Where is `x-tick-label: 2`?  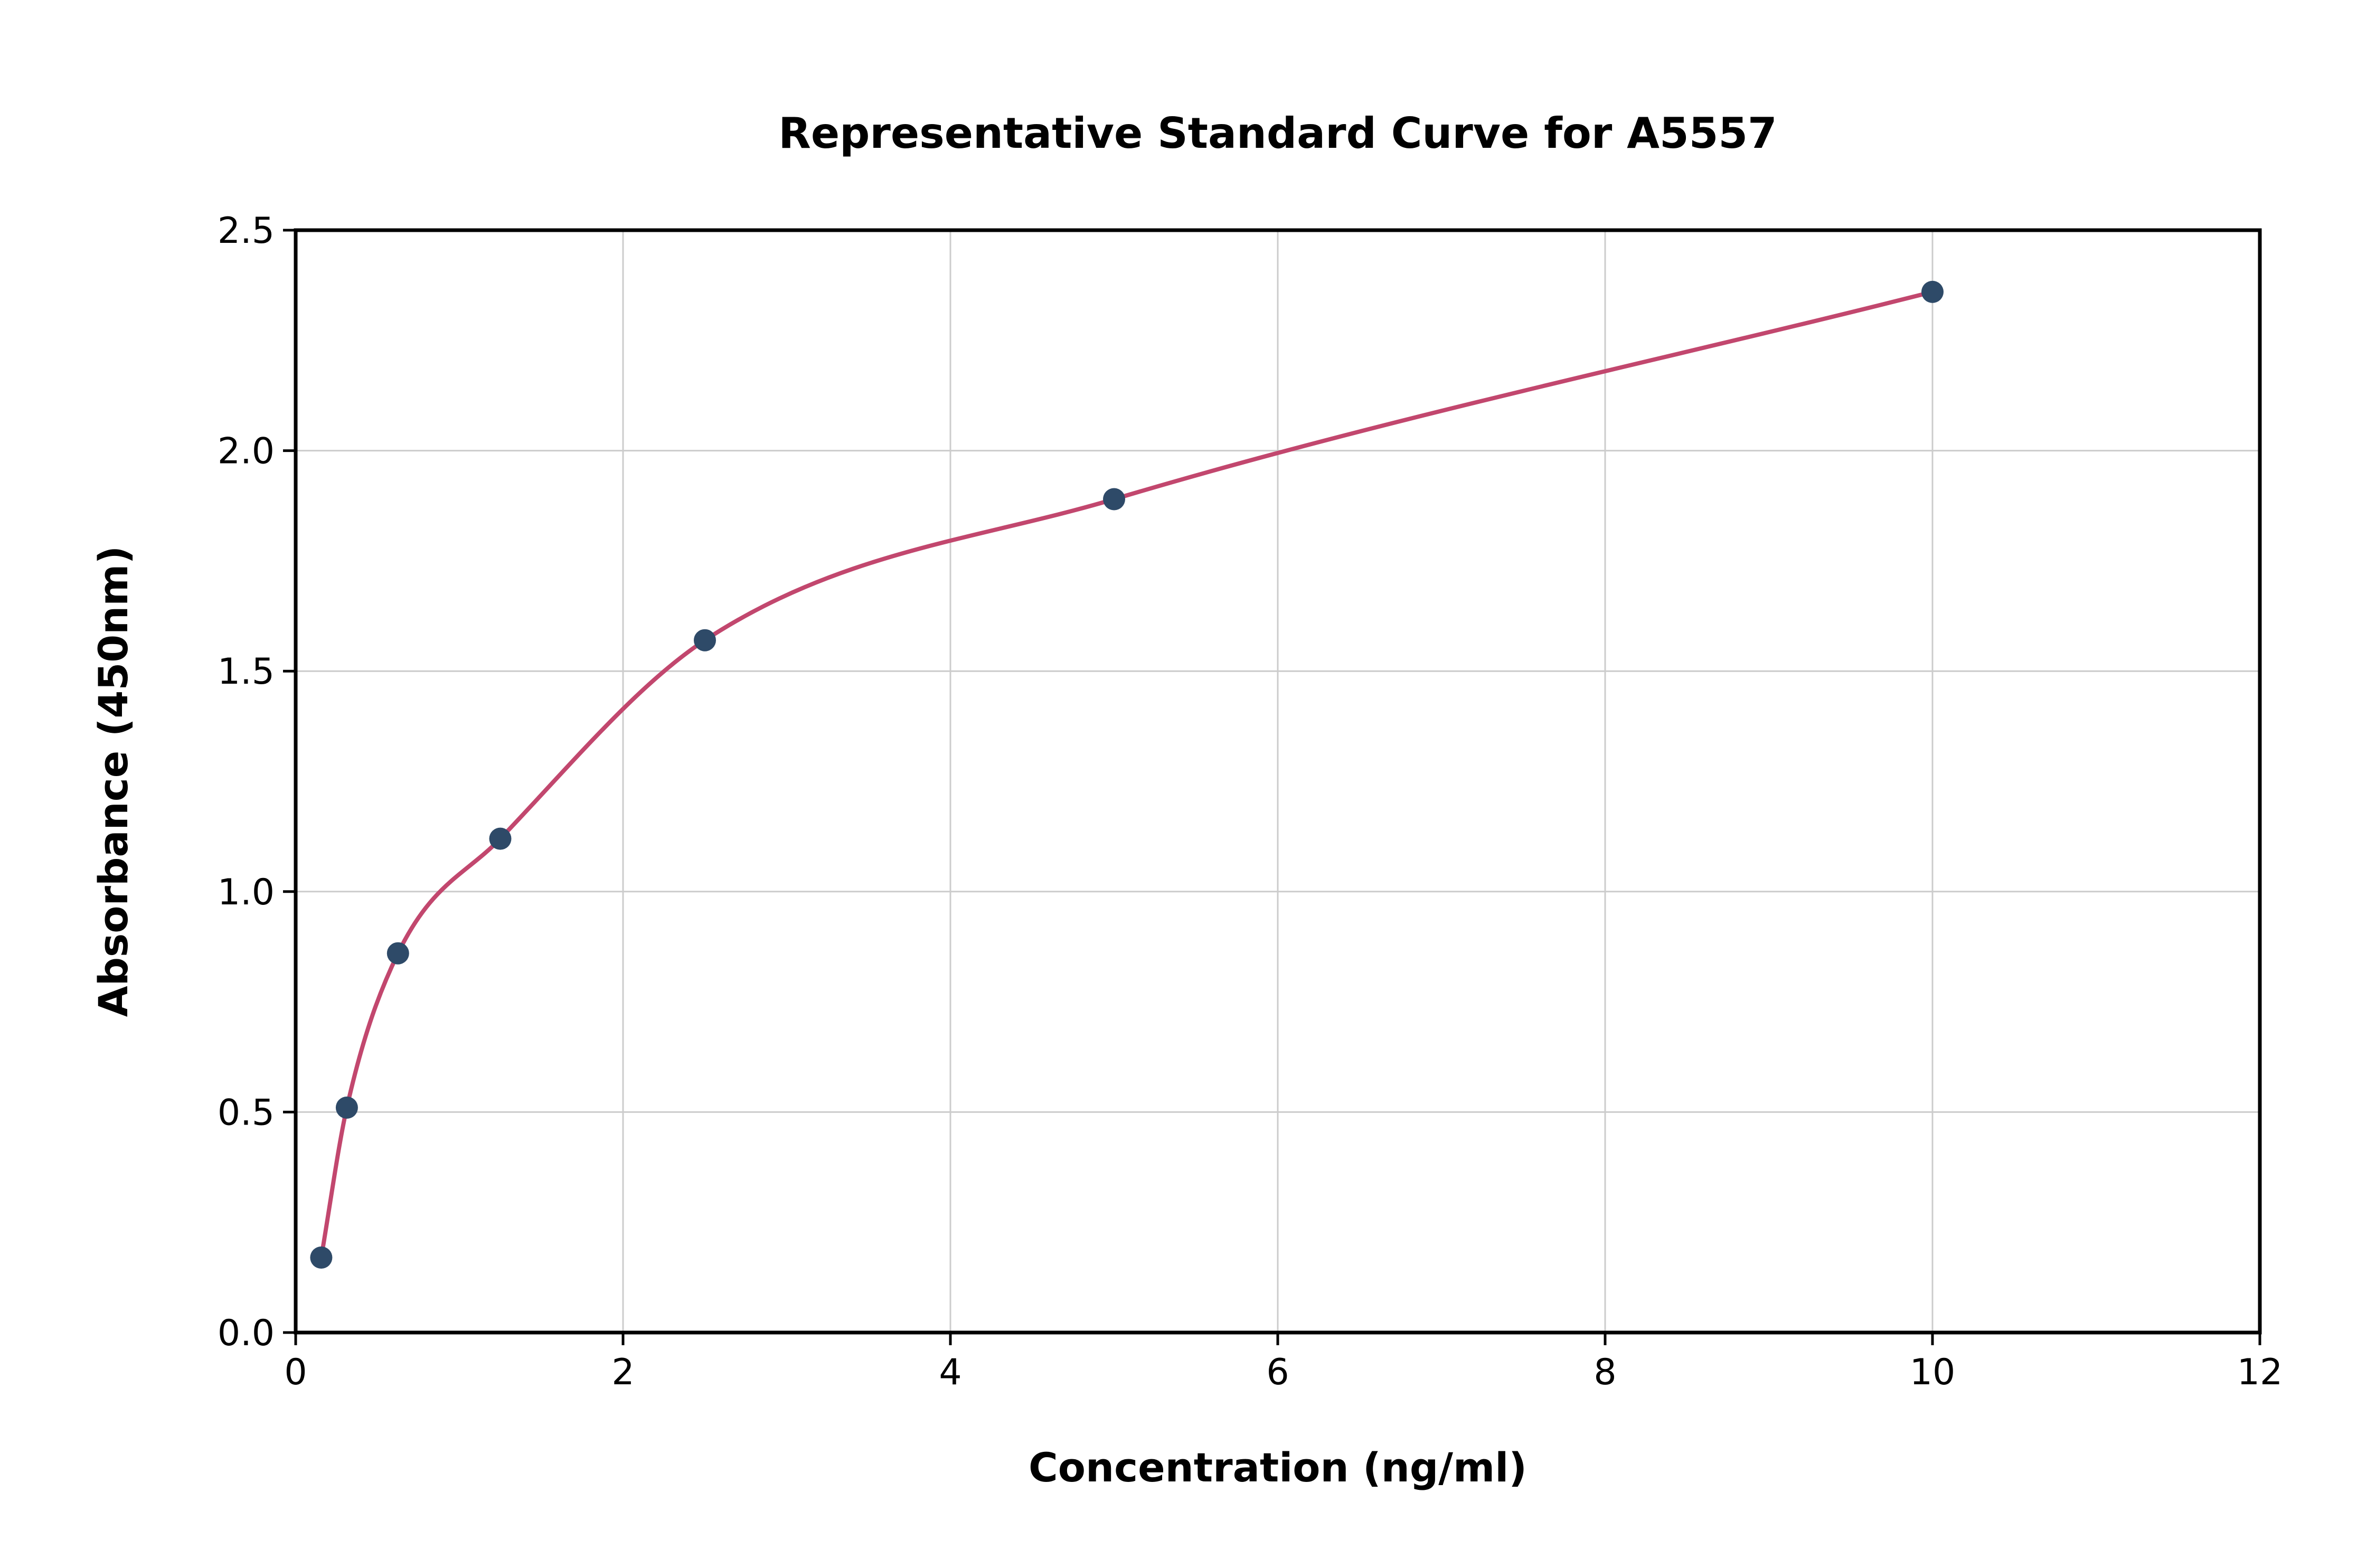 x-tick-label: 2 is located at coordinates (622, 1372).